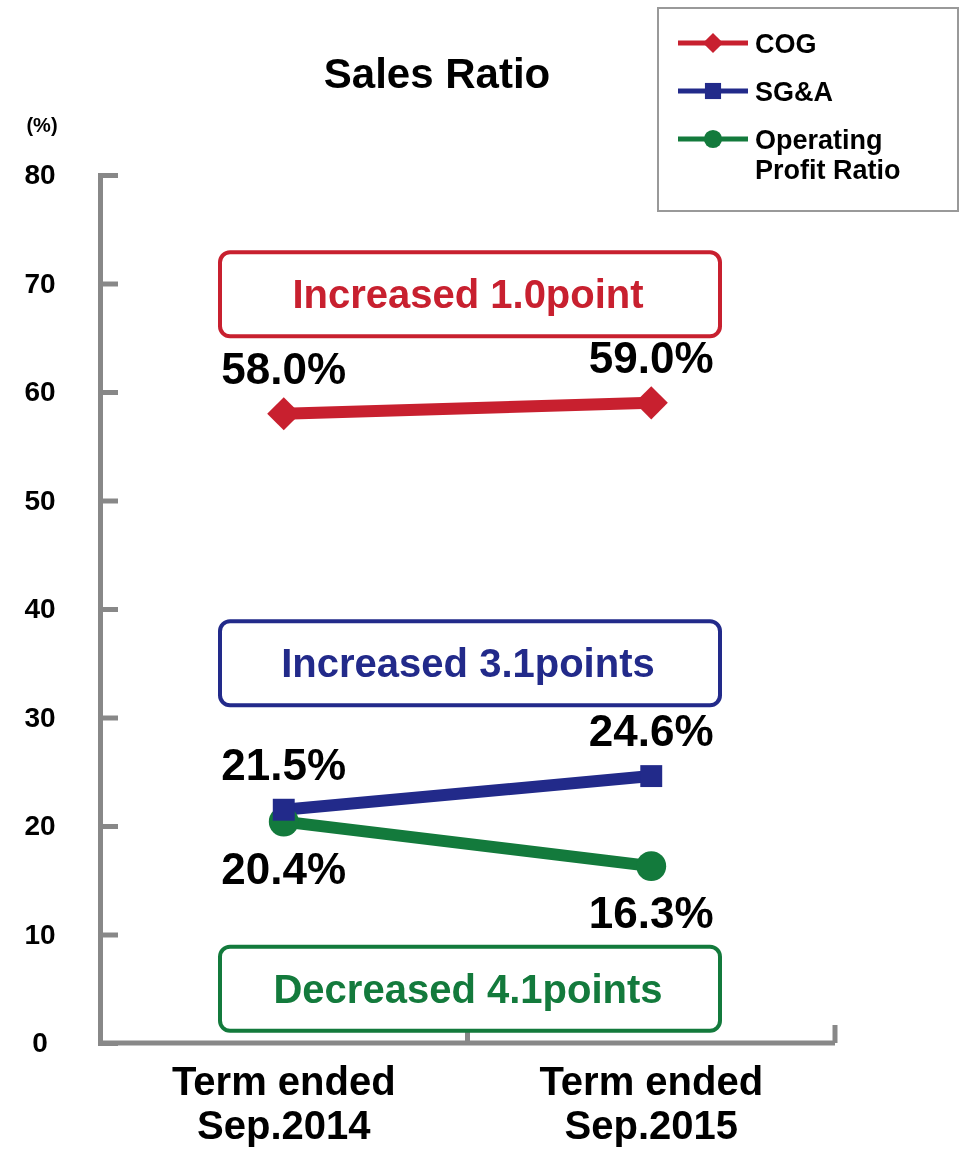 The width and height of the screenshot is (963, 1149). I want to click on callout-box: Increased 3.1points, so click(470, 663).